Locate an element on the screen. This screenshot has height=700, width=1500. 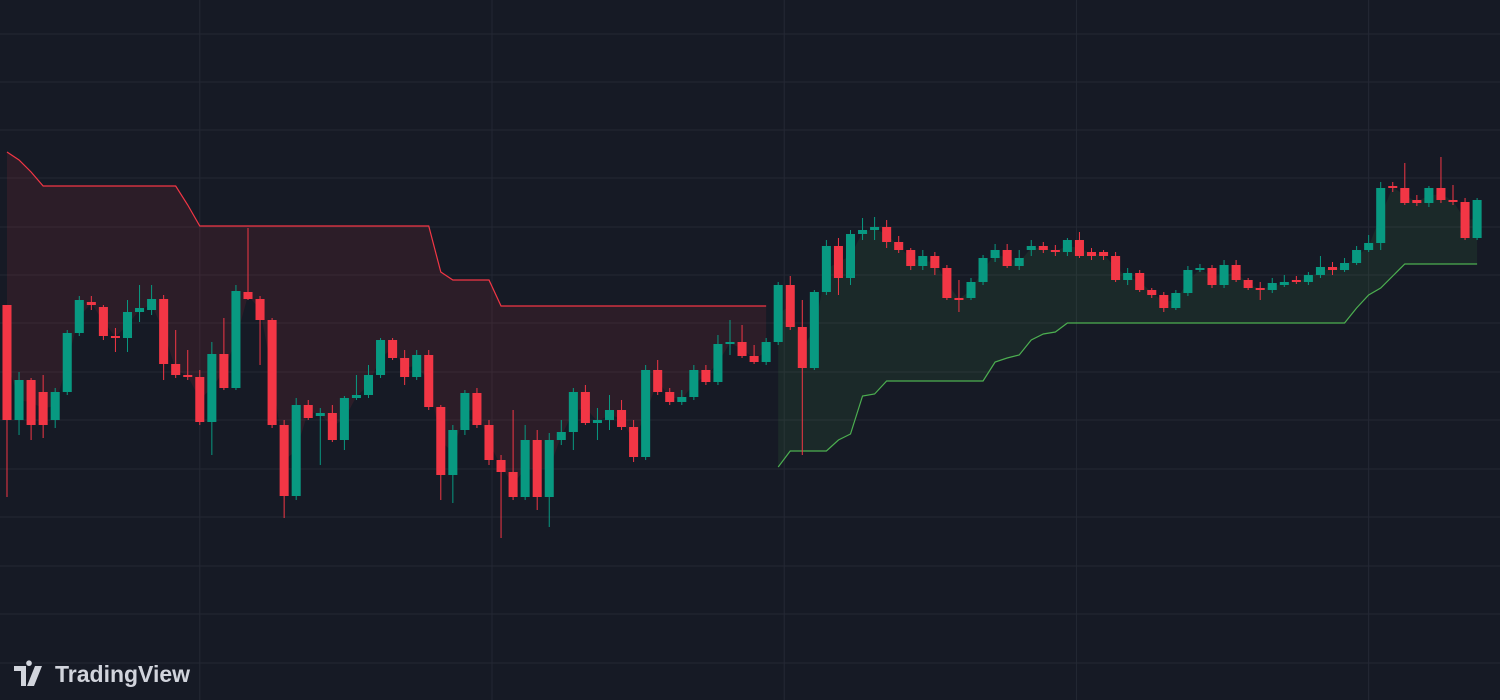
logo-icon is located at coordinates (28, 673).